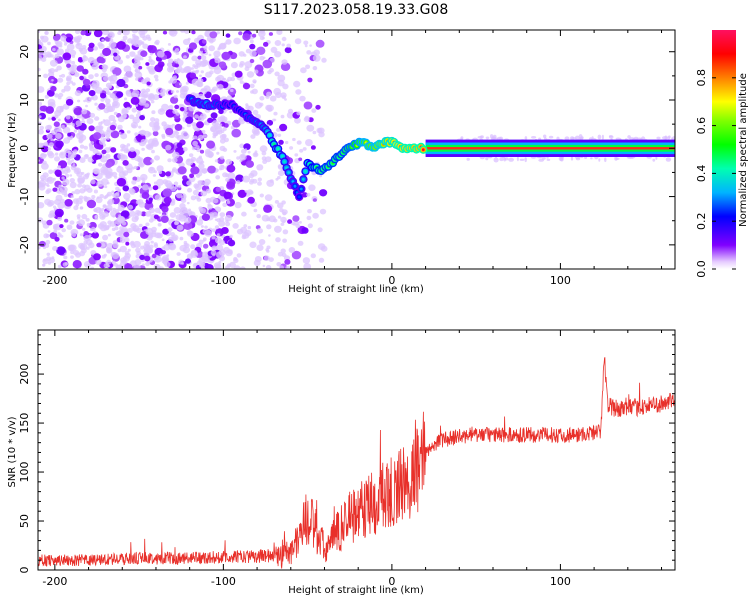 The image size is (750, 600). What do you see at coordinates (24, 245) in the screenshot?
I see `spec-ytick-label: -20` at bounding box center [24, 245].